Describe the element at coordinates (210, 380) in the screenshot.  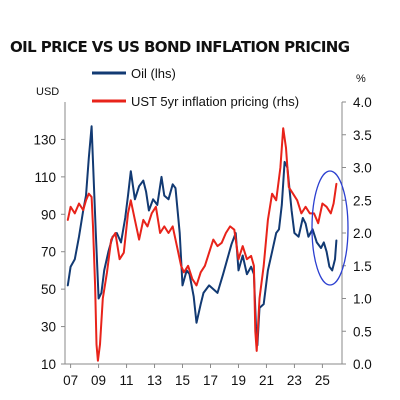
I see `x-tick-label: 17` at that location.